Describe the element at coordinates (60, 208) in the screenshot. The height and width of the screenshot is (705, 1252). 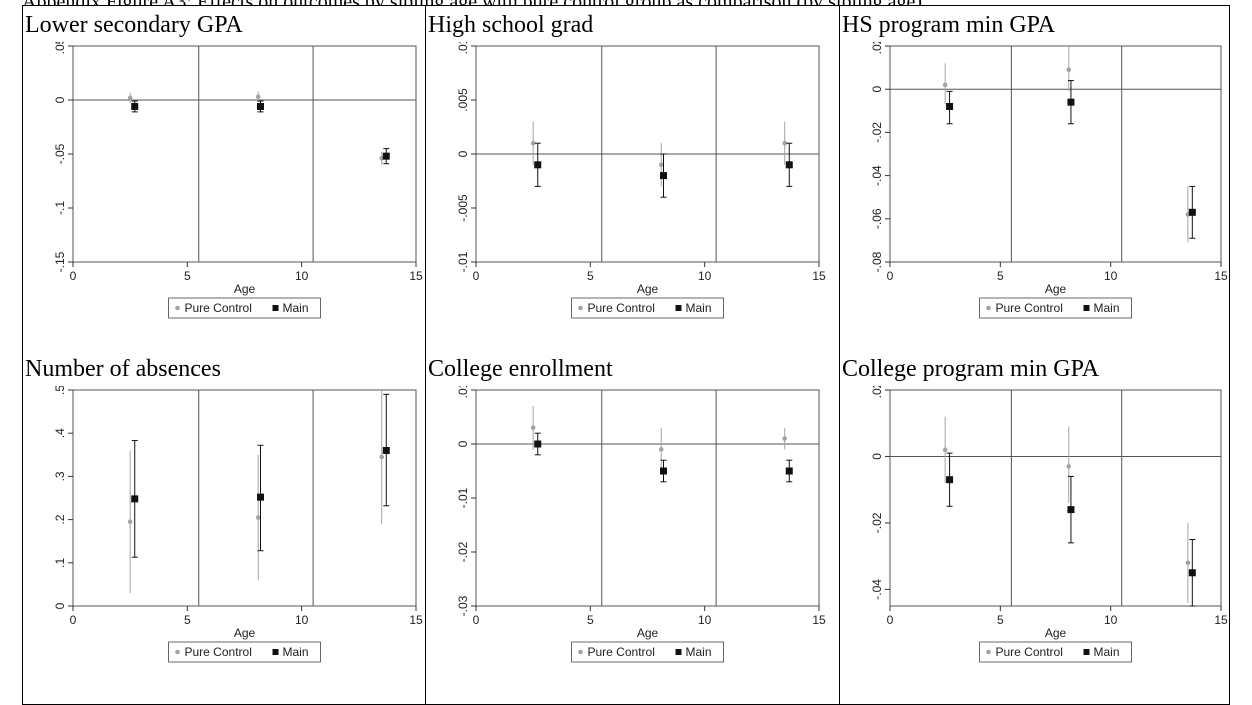
I see `y-tick-label: -.1` at that location.